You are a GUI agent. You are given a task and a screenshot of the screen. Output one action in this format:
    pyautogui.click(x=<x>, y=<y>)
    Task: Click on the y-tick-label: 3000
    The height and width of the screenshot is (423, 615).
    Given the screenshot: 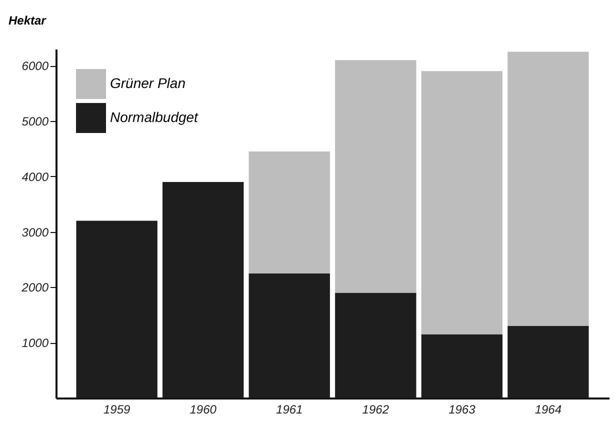 What is the action you would take?
    pyautogui.click(x=35, y=232)
    